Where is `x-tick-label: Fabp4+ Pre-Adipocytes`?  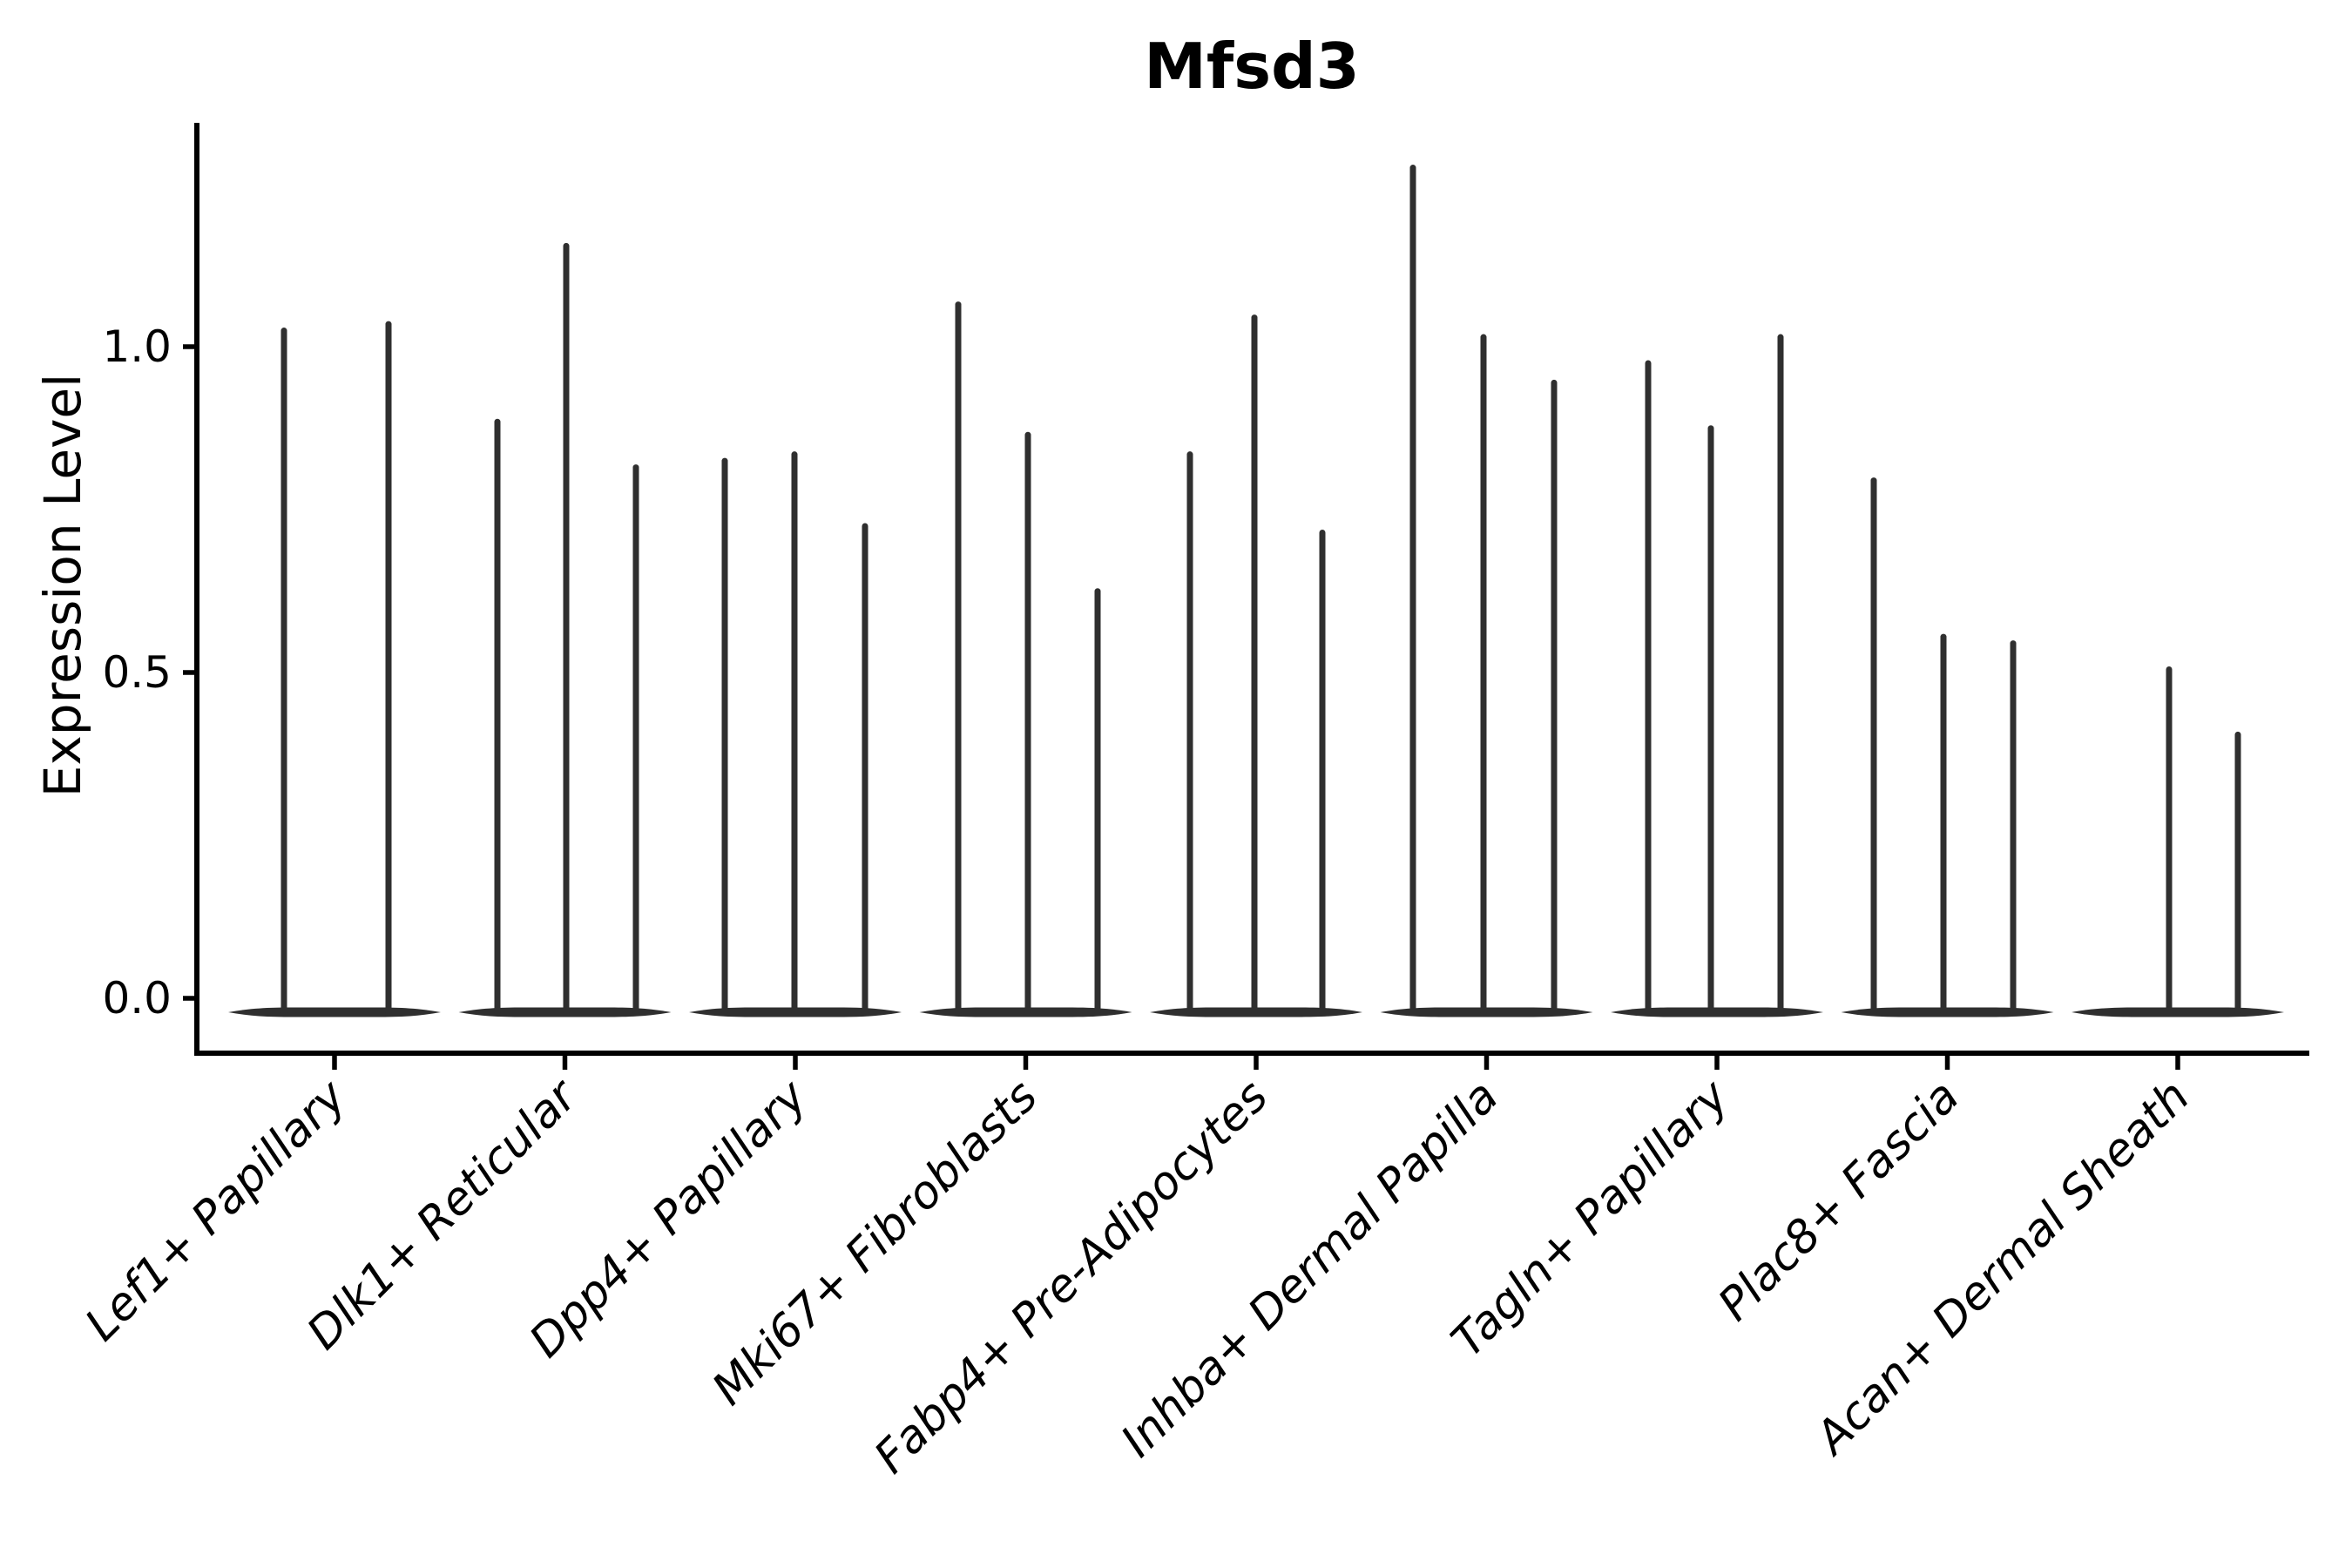
x-tick-label: Fabp4+ Pre-Adipocytes is located at coordinates (1072, 1277).